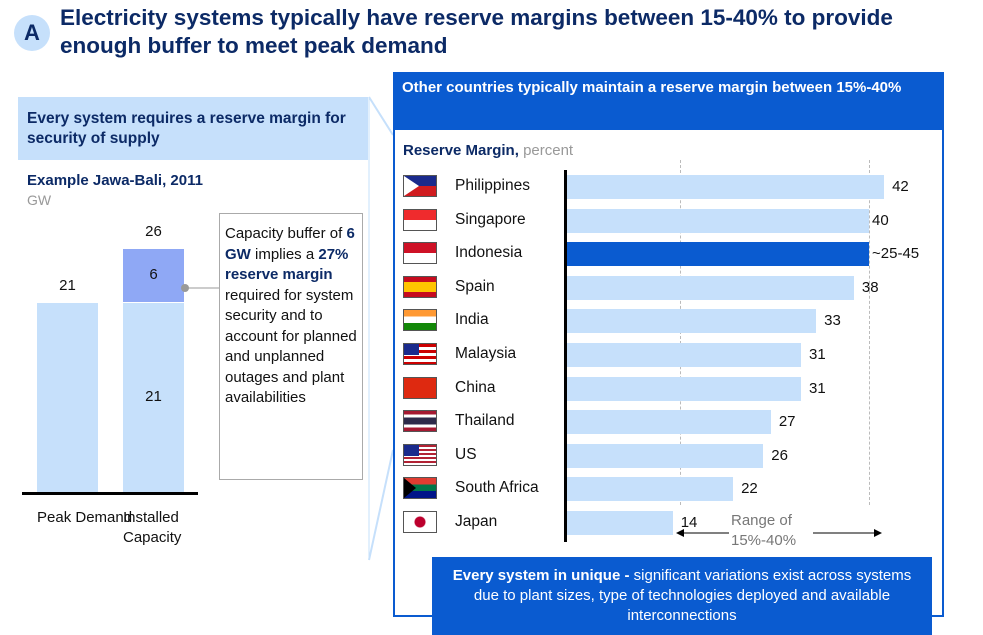 The height and width of the screenshot is (635, 983). I want to click on flag-spain-icon, so click(420, 286).